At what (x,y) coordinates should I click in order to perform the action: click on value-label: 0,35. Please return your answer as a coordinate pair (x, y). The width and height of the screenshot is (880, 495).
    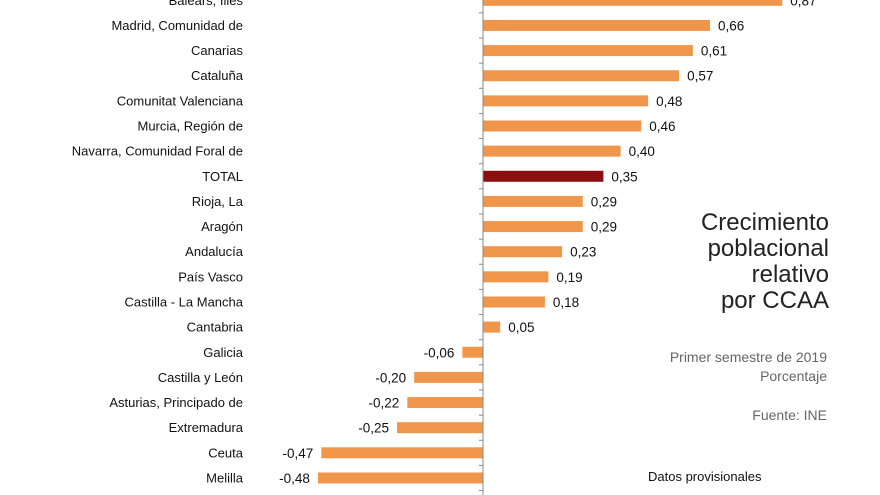
    Looking at the image, I should click on (624, 176).